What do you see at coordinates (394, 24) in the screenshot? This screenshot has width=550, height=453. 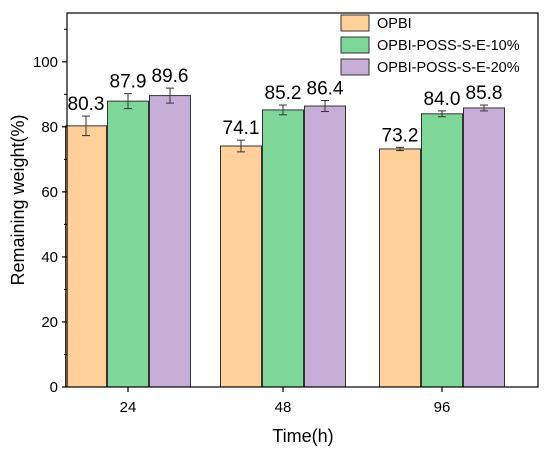 I see `legend-label: OPBI` at bounding box center [394, 24].